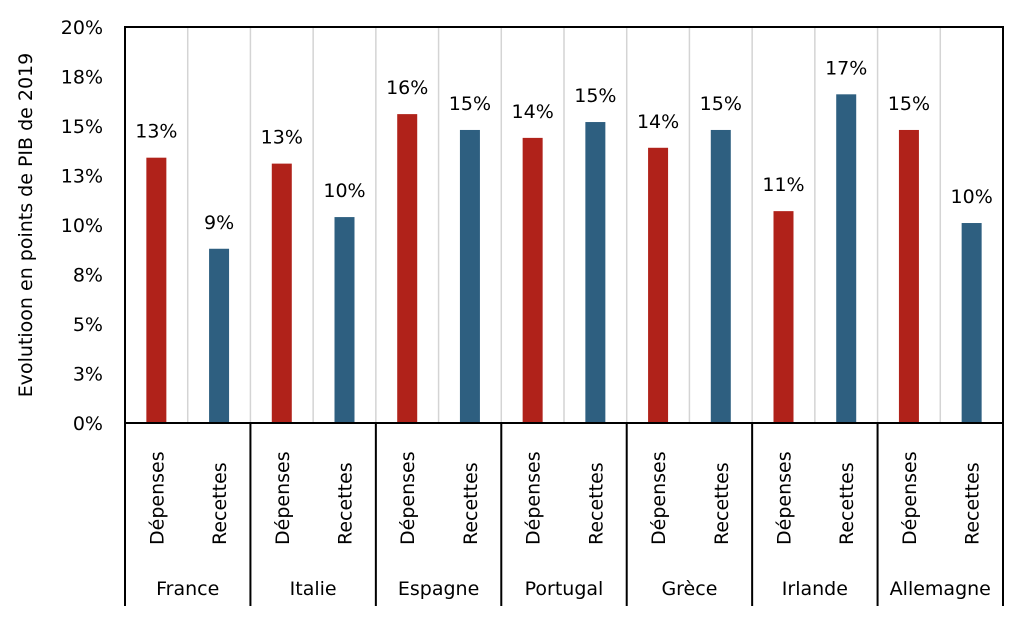 This screenshot has width=1024, height=625. I want to click on bar-france-dépenses, so click(156, 290).